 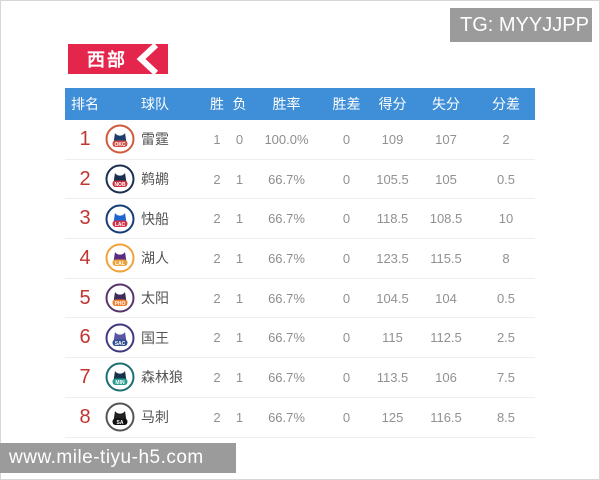 What do you see at coordinates (506, 219) in the screenshot?
I see `diff-cell: 10` at bounding box center [506, 219].